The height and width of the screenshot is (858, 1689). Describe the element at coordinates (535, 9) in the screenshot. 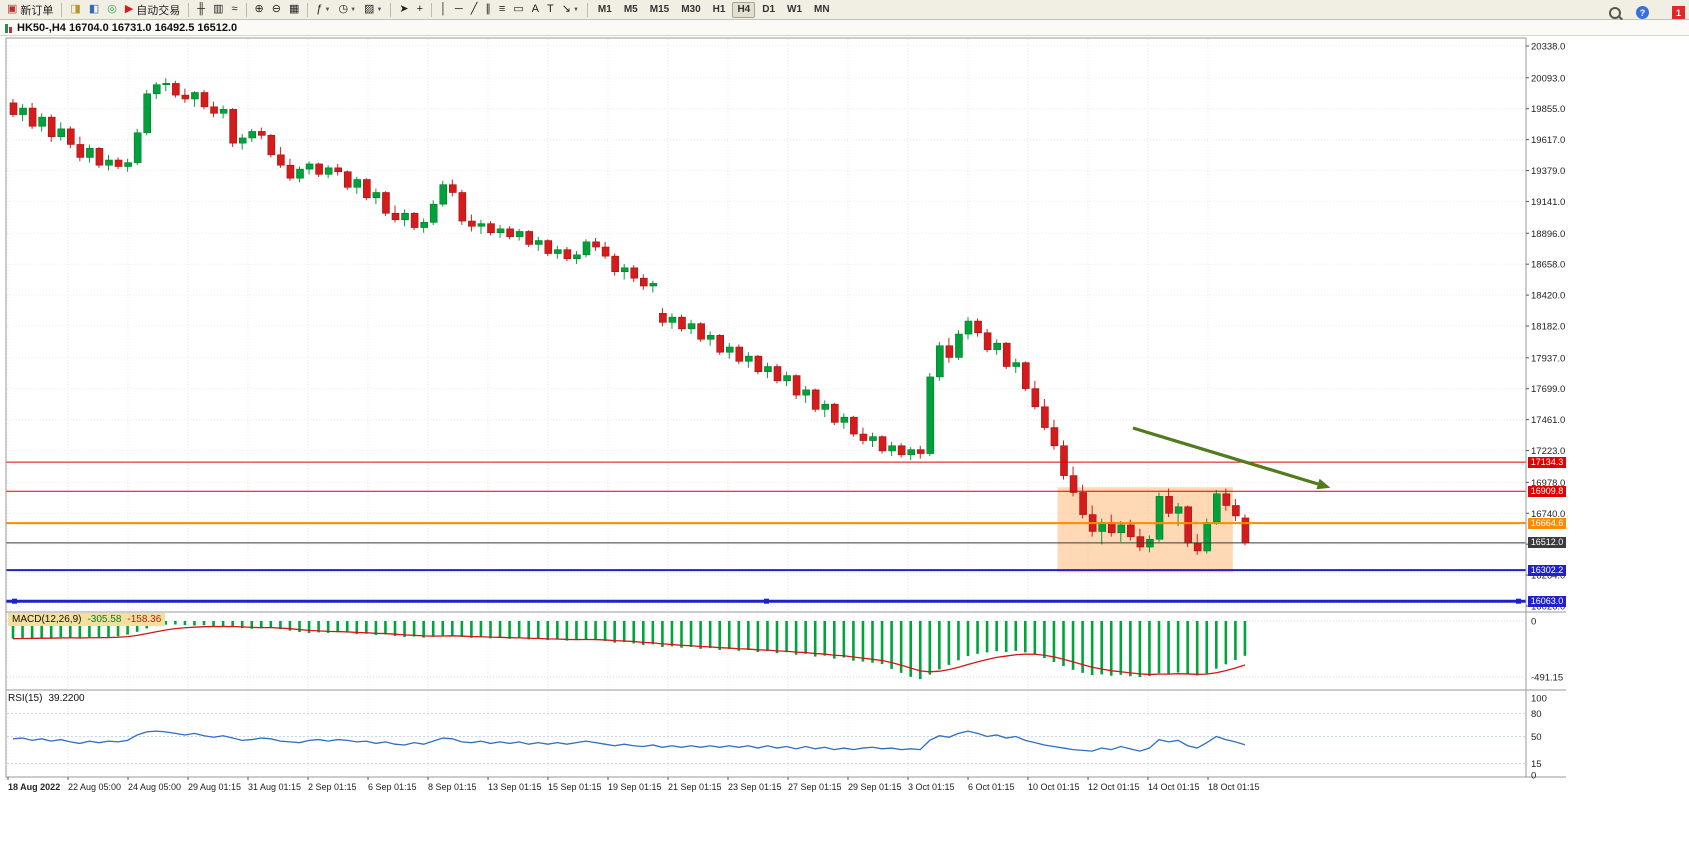

I see `text-button: A` at that location.